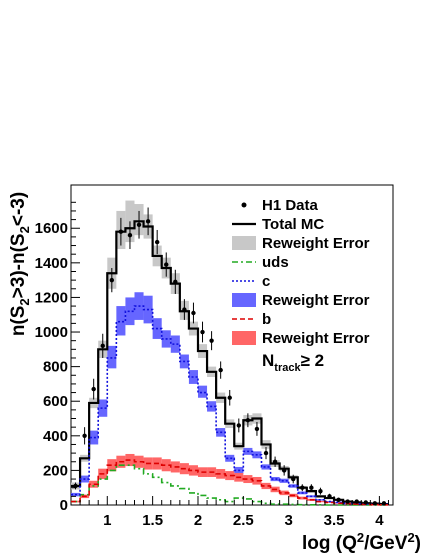 The width and height of the screenshot is (431, 557). I want to click on y-tick-label-4: 800, so click(55, 367).